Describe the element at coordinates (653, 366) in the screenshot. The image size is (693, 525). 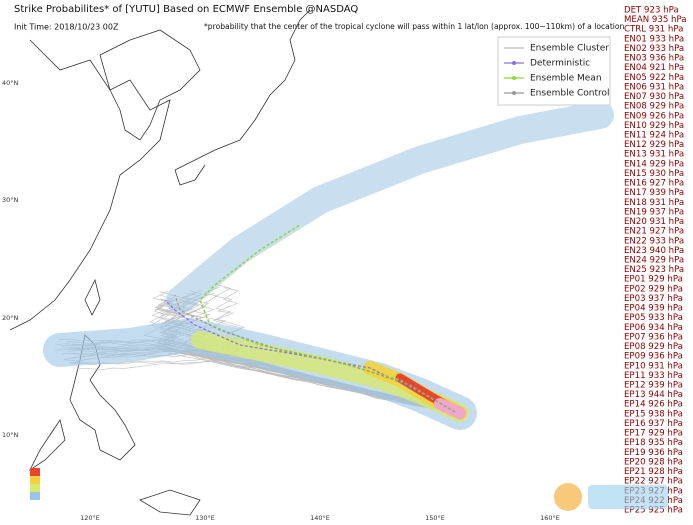
I see `pressure-entry: EP10 931 hPa` at that location.